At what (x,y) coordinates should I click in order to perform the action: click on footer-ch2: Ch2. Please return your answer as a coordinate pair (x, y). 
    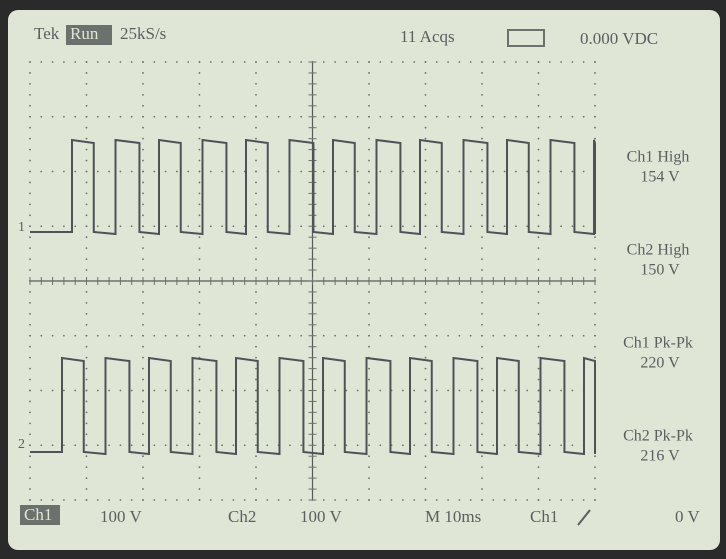
    Looking at the image, I should click on (242, 516).